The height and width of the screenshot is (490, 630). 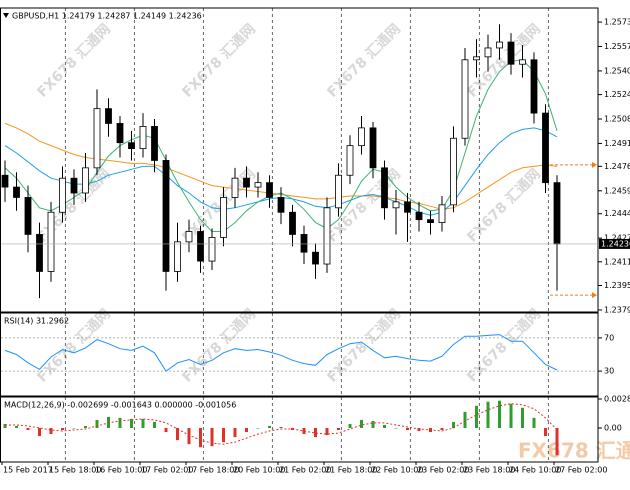 What do you see at coordinates (167, 470) in the screenshot?
I see `x-tick-label: 17 Feb 02:00` at bounding box center [167, 470].